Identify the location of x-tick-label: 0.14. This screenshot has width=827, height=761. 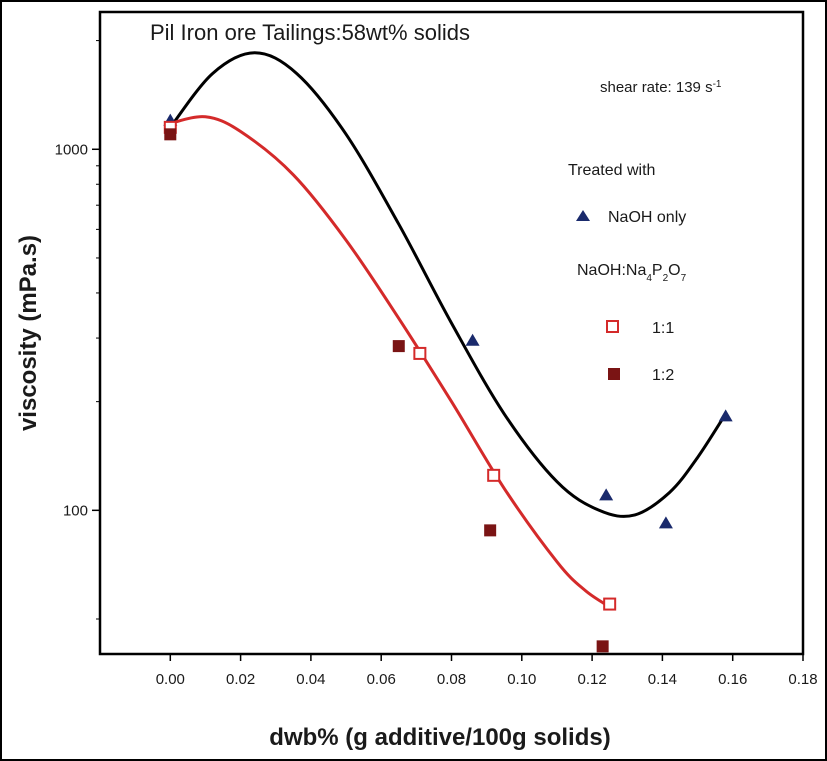
(662, 679).